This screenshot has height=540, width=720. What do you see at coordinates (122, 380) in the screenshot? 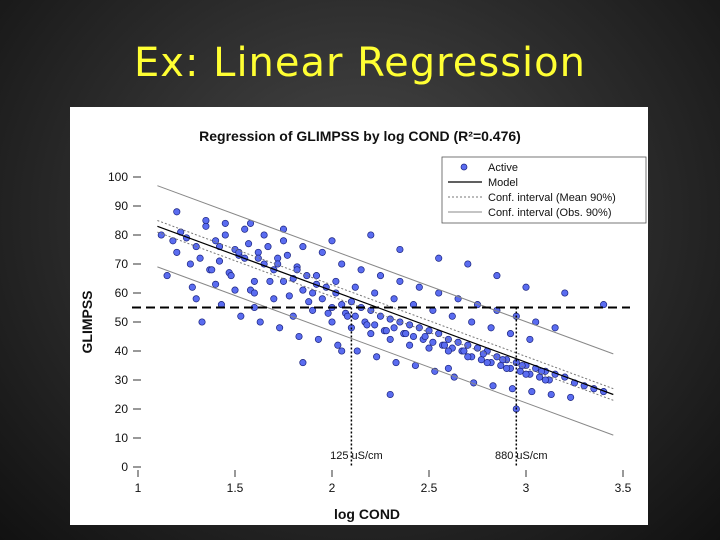
I see `y-tick-label: 30` at bounding box center [122, 380].